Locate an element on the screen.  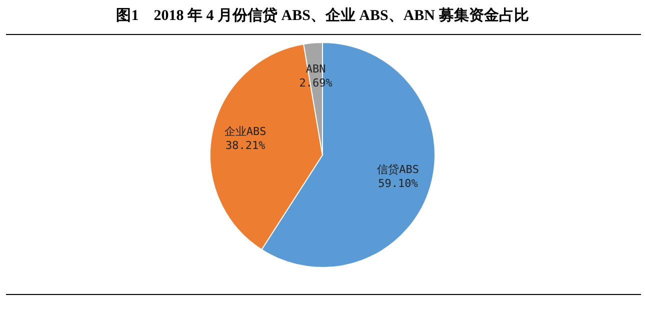
slice-label: 信贷ABS is located at coordinates (398, 169).